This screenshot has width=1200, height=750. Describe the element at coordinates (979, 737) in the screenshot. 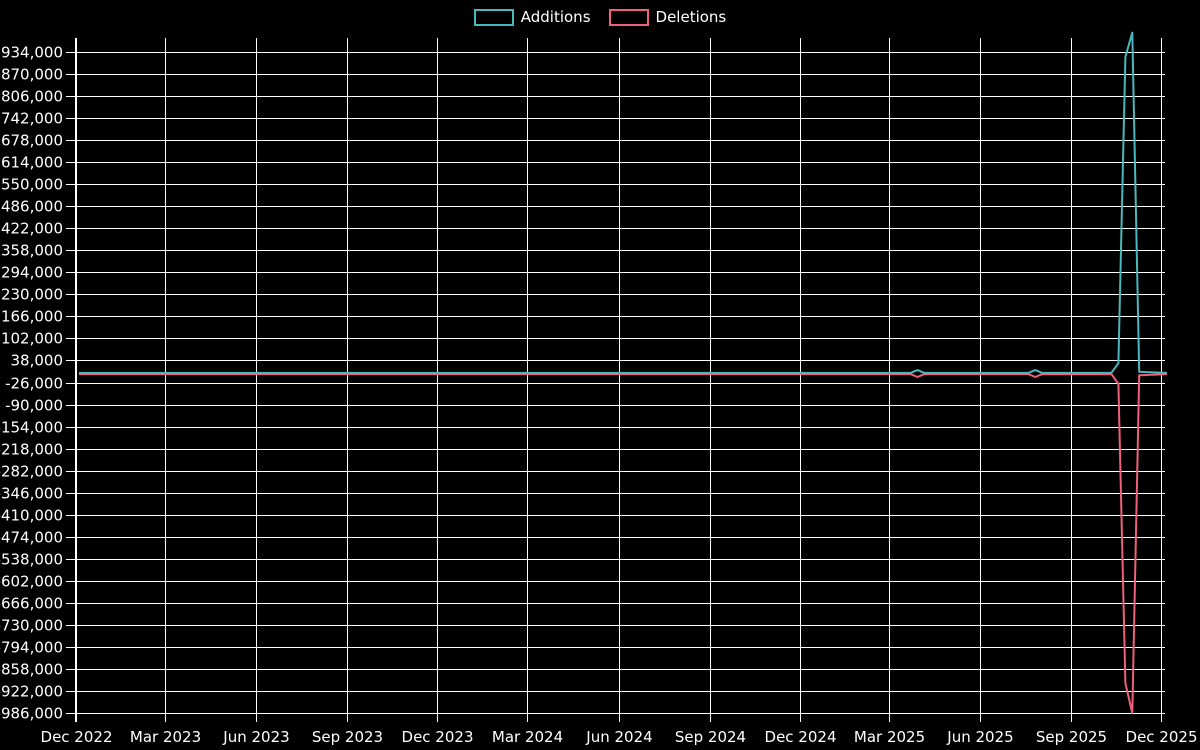

I see `x-tick-label: Jun 2025` at that location.